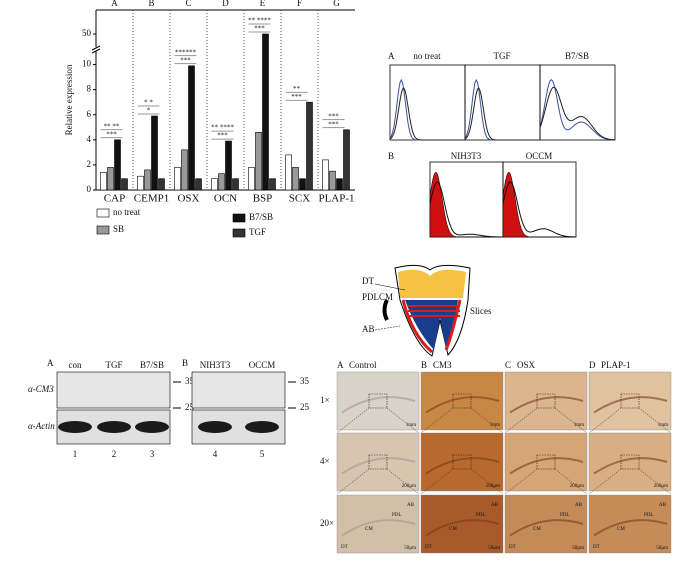  Describe the element at coordinates (336, 4) in the screenshot. I see `panel-letter: G` at that location.